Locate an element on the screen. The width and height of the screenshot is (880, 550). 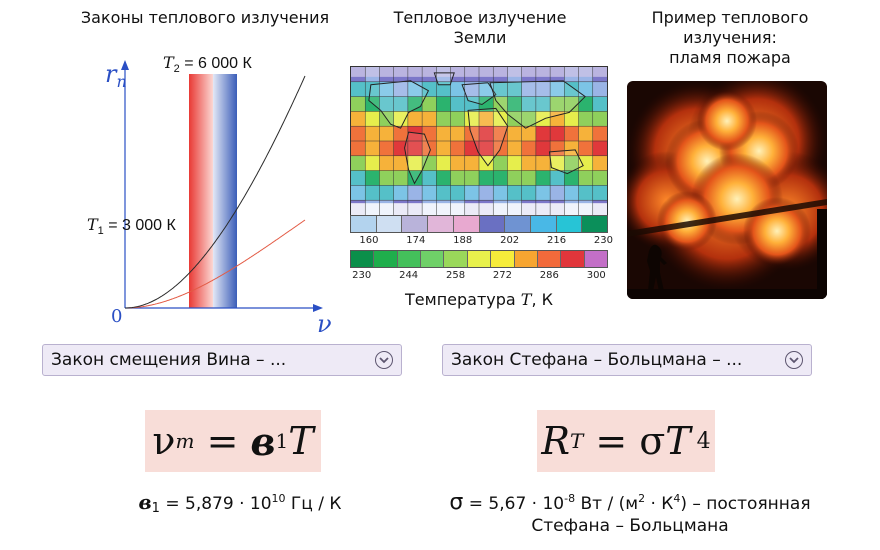
scale-tick-label: 300 is located at coordinates (596, 275).